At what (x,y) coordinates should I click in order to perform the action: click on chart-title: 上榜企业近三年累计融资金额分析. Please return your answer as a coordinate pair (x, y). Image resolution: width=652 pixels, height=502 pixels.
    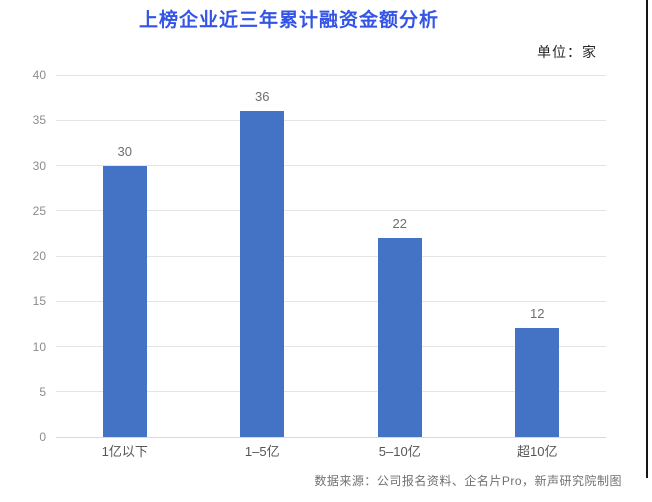
    Looking at the image, I should click on (288, 20).